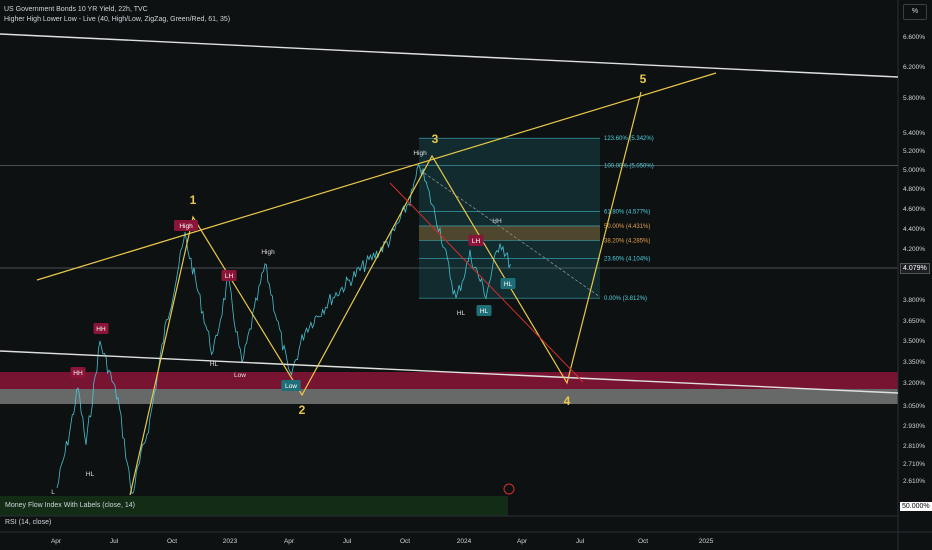  What do you see at coordinates (916, 506) in the screenshot?
I see `mfi-value-label: 50.000%` at bounding box center [916, 506].